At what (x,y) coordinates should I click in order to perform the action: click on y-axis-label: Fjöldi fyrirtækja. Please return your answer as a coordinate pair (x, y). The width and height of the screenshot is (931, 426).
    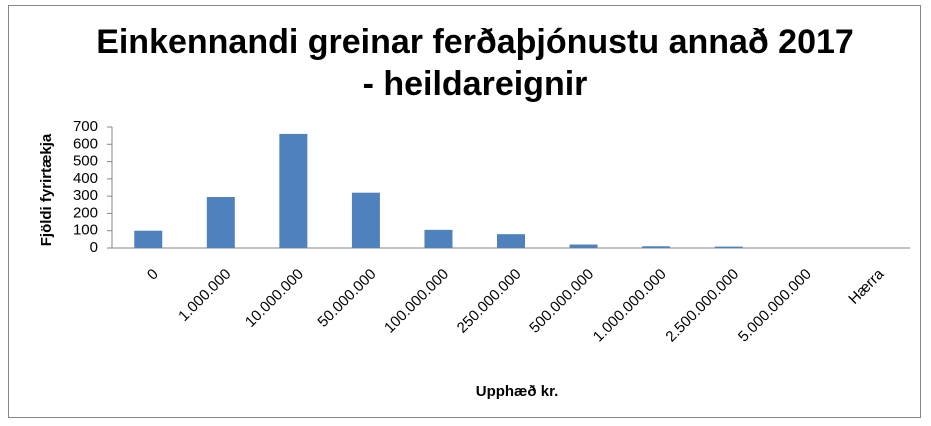
    Looking at the image, I should click on (46, 189).